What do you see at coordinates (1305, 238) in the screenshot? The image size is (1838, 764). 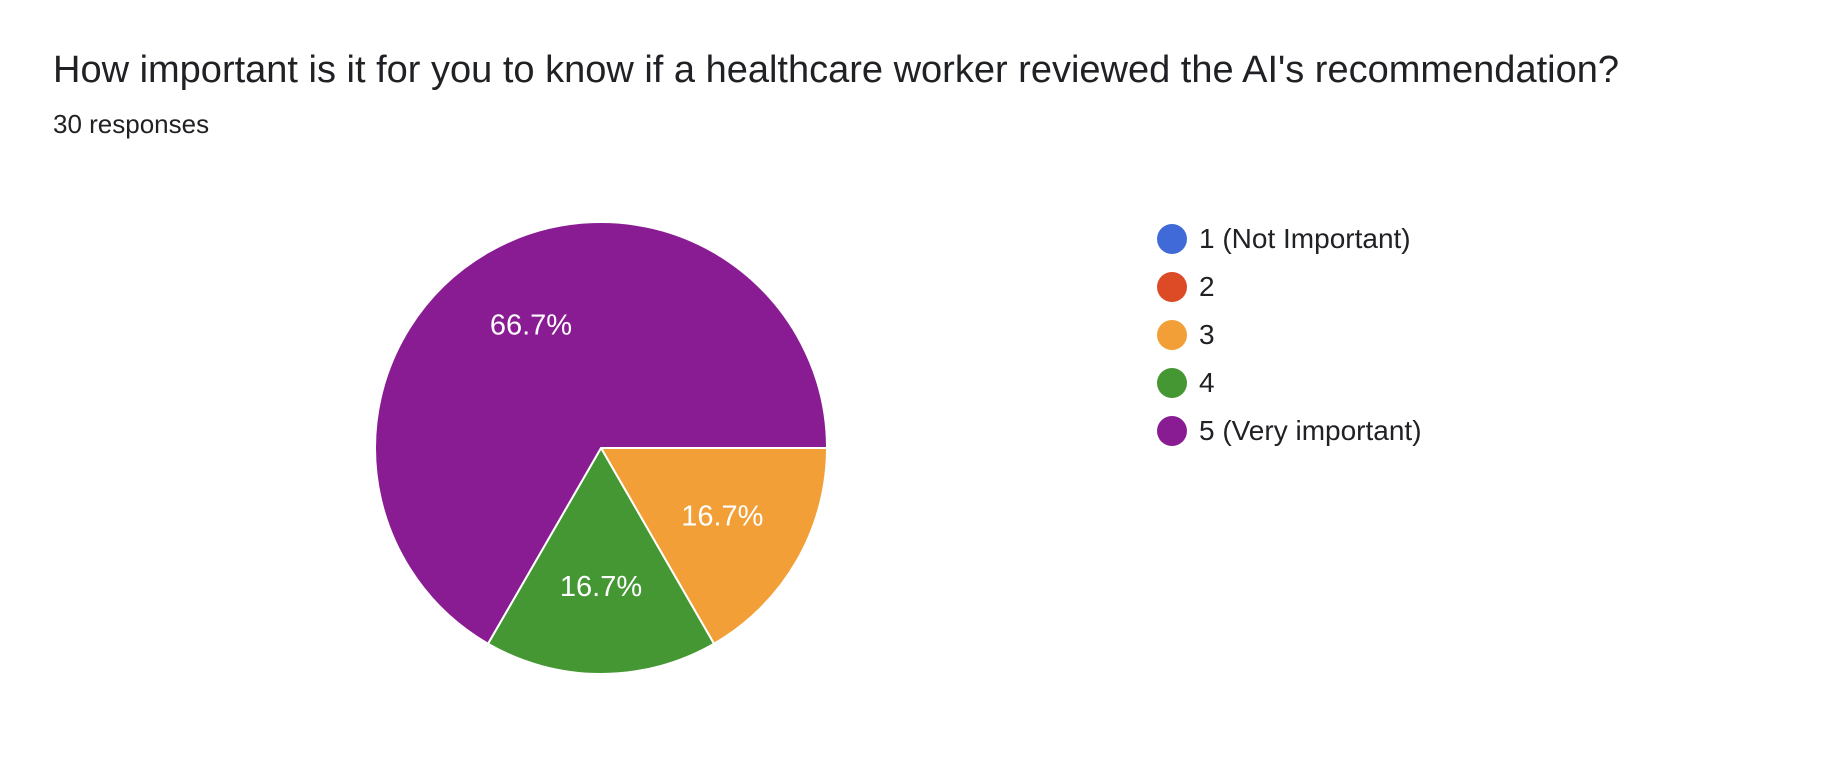 I see `legend-label: 1 (Not Important)` at bounding box center [1305, 238].